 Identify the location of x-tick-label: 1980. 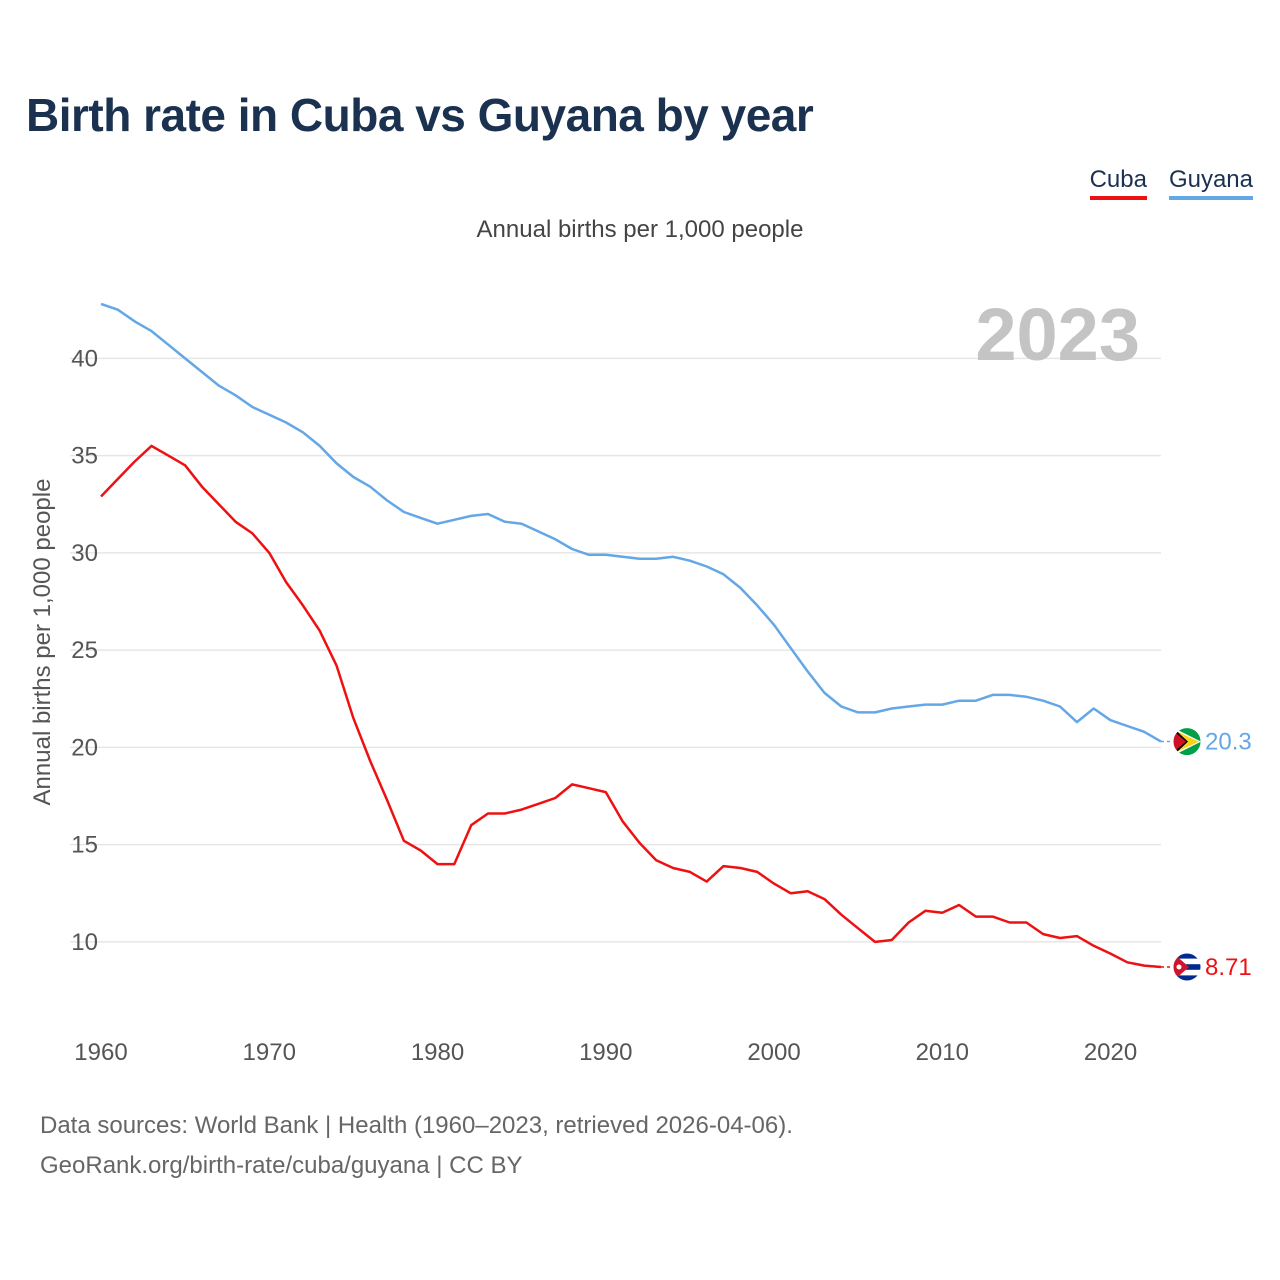
(437, 1052).